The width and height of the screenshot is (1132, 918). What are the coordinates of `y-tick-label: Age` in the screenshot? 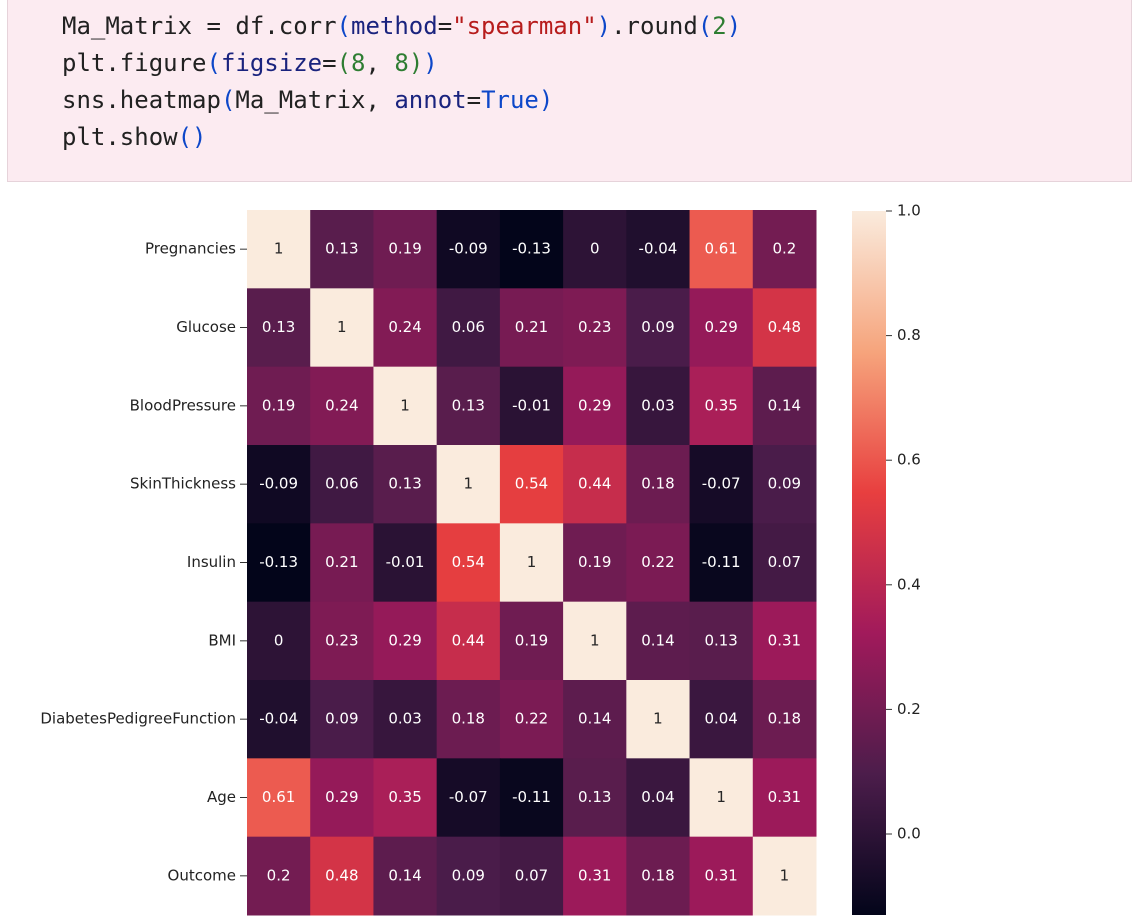 It's located at (221, 797).